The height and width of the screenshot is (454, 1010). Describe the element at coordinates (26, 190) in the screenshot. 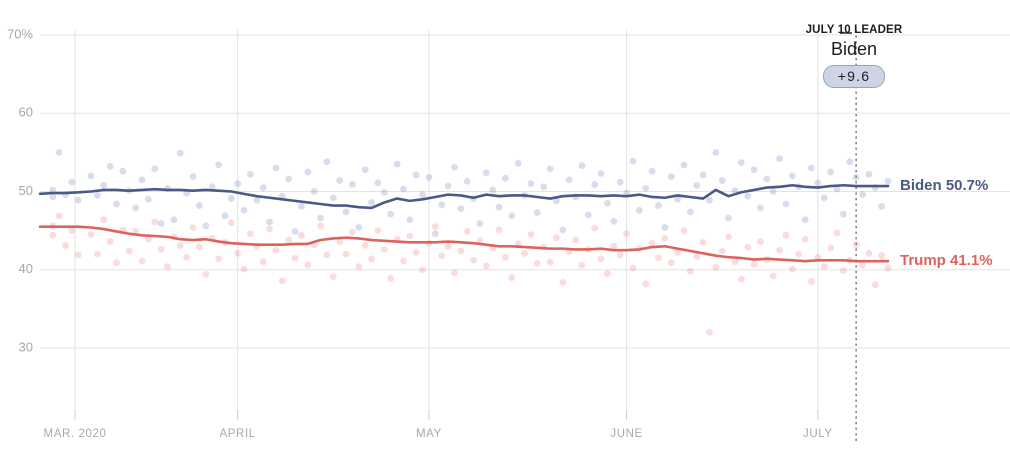

I see `y-axis-tick-label: 50` at that location.